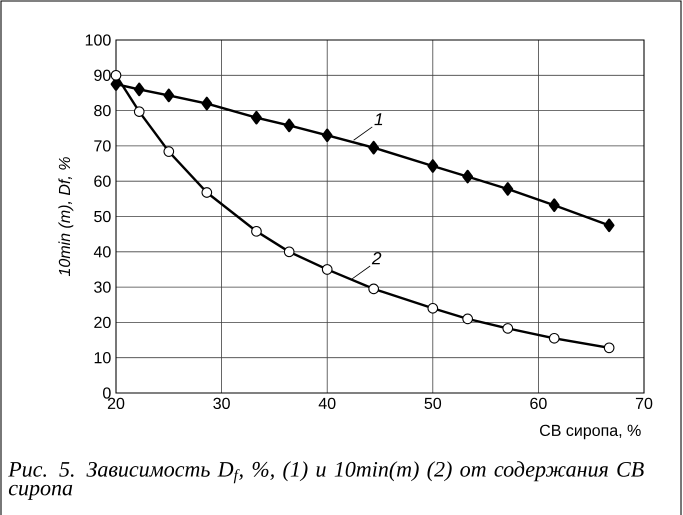  I want to click on annotation: 2, so click(377, 258).